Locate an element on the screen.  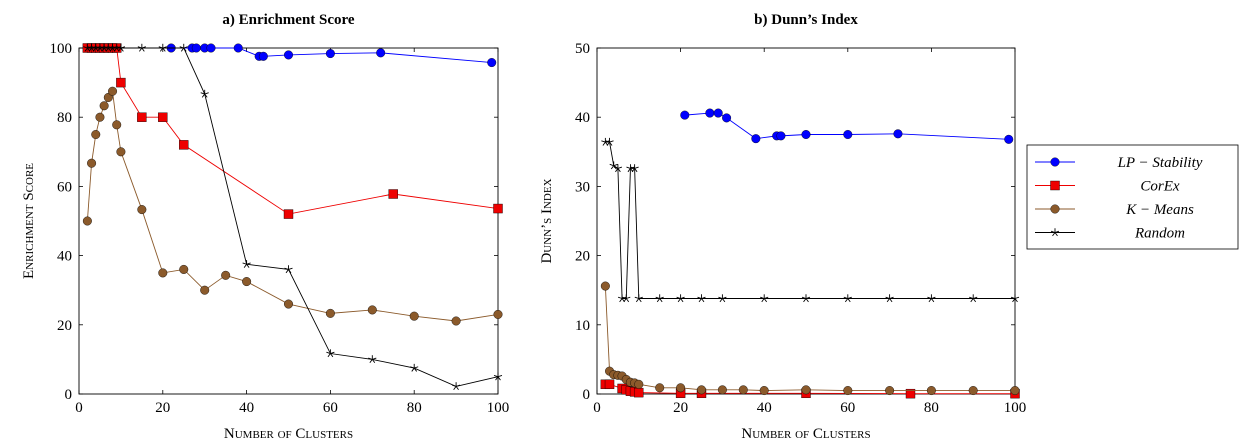
series-line-corex is located at coordinates (293, 131).